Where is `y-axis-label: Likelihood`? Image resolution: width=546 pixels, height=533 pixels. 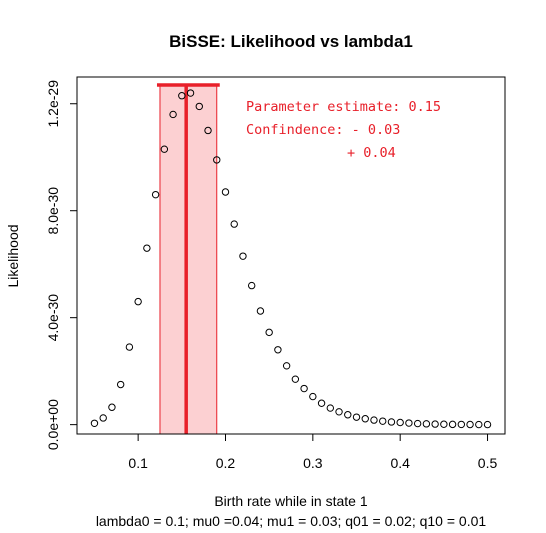 y-axis-label: Likelihood is located at coordinates (13, 255).